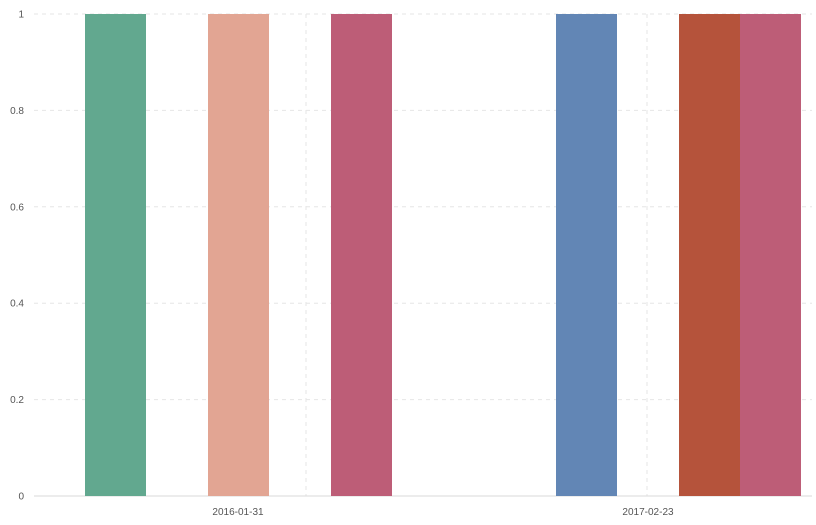 The image size is (816, 525). What do you see at coordinates (17, 400) in the screenshot?
I see `y-tick-label: 0.2` at bounding box center [17, 400].